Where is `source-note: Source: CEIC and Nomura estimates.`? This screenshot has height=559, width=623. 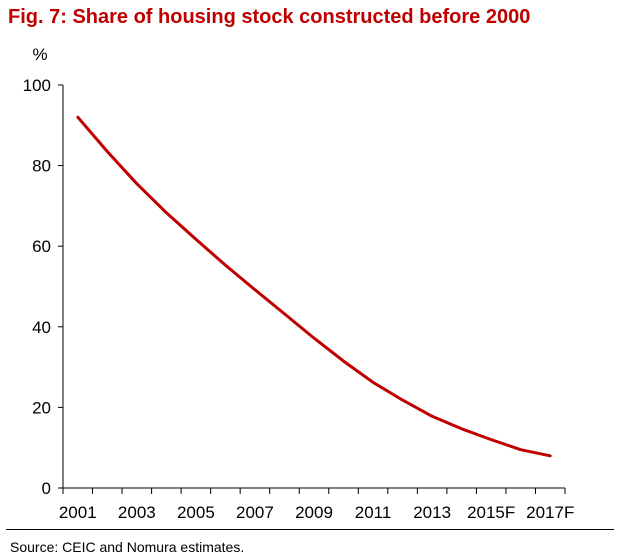
source-note: Source: CEIC and Nomura estimates. is located at coordinates (127, 547).